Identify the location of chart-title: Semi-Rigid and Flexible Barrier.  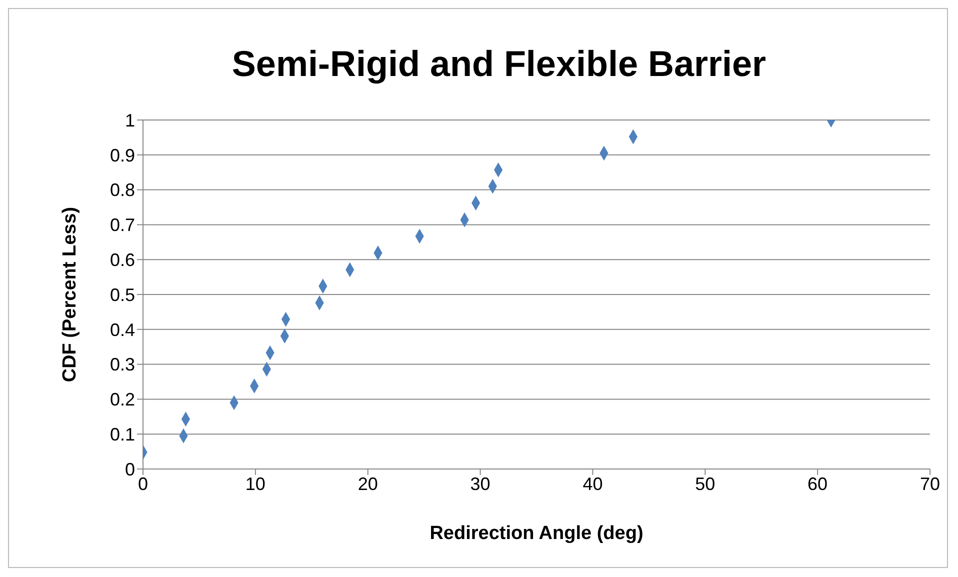
(499, 64).